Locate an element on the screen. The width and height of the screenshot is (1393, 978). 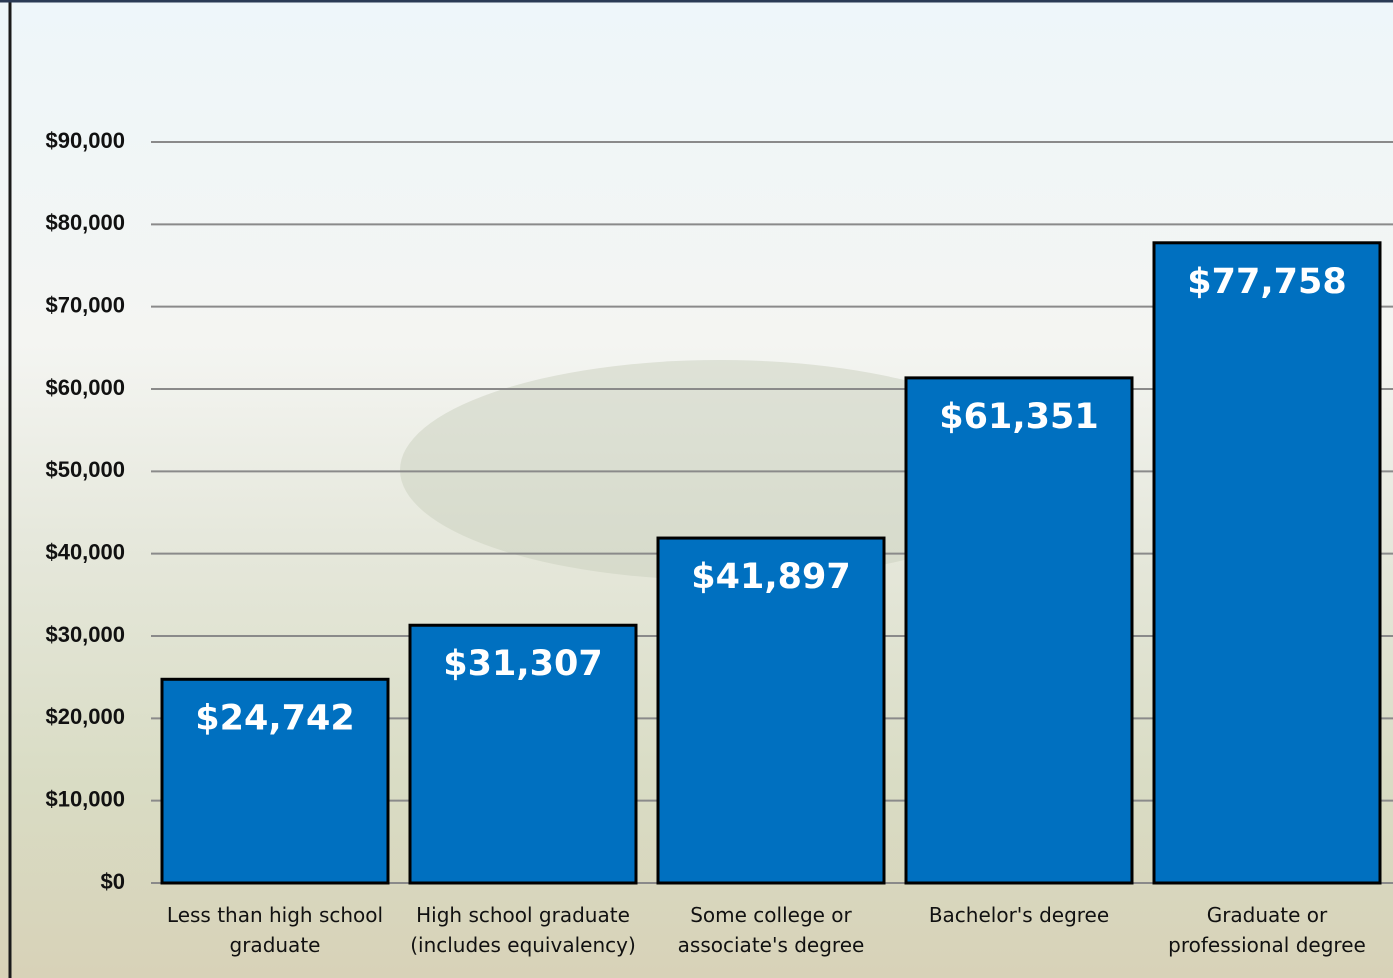
y-tick-label: $90,000 is located at coordinates (85, 140).